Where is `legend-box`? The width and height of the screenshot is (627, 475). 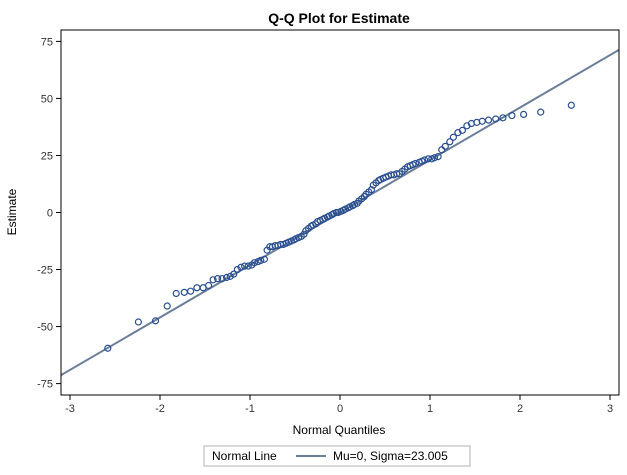
legend-box is located at coordinates (337, 456).